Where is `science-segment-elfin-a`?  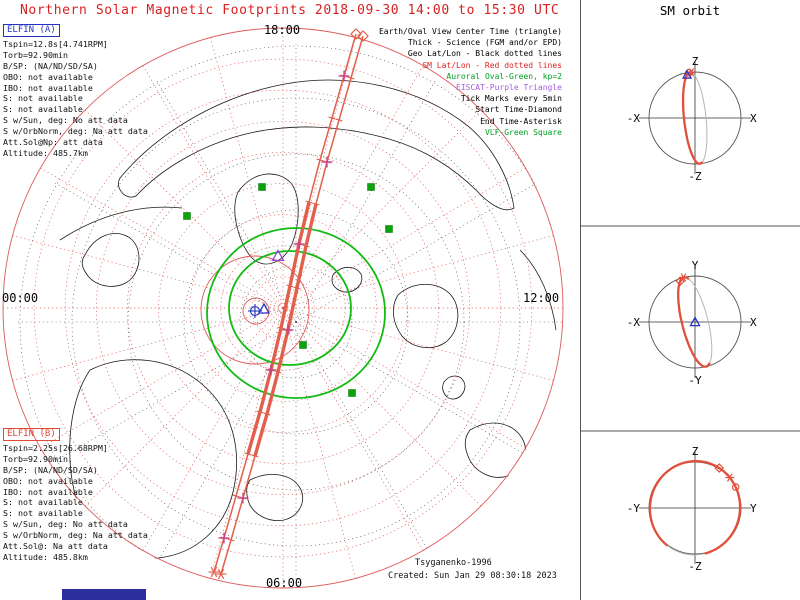
science-segment-elfin-a is located at coordinates (278, 328).